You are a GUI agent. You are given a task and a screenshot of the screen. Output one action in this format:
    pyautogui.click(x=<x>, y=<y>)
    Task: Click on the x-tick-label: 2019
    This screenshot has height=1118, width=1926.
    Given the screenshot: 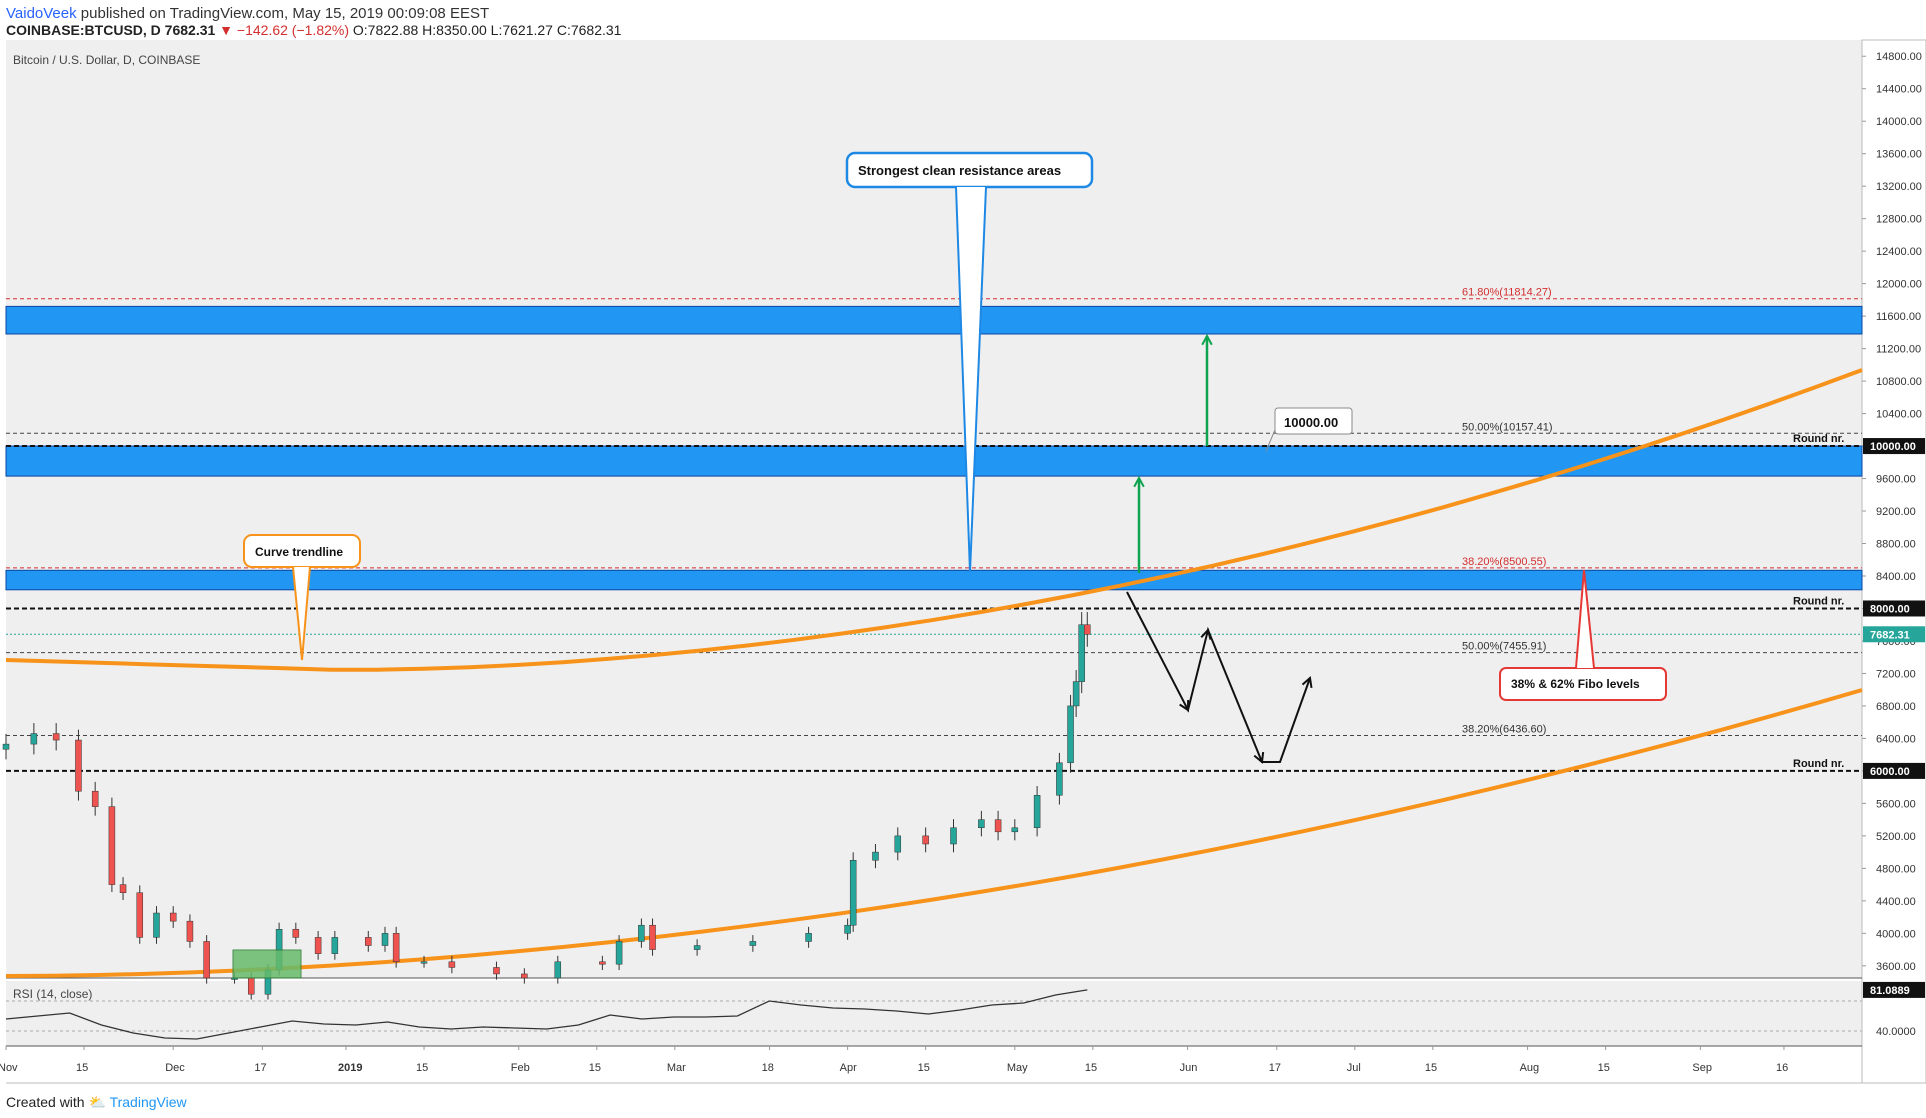 What is the action you would take?
    pyautogui.click(x=350, y=1068)
    